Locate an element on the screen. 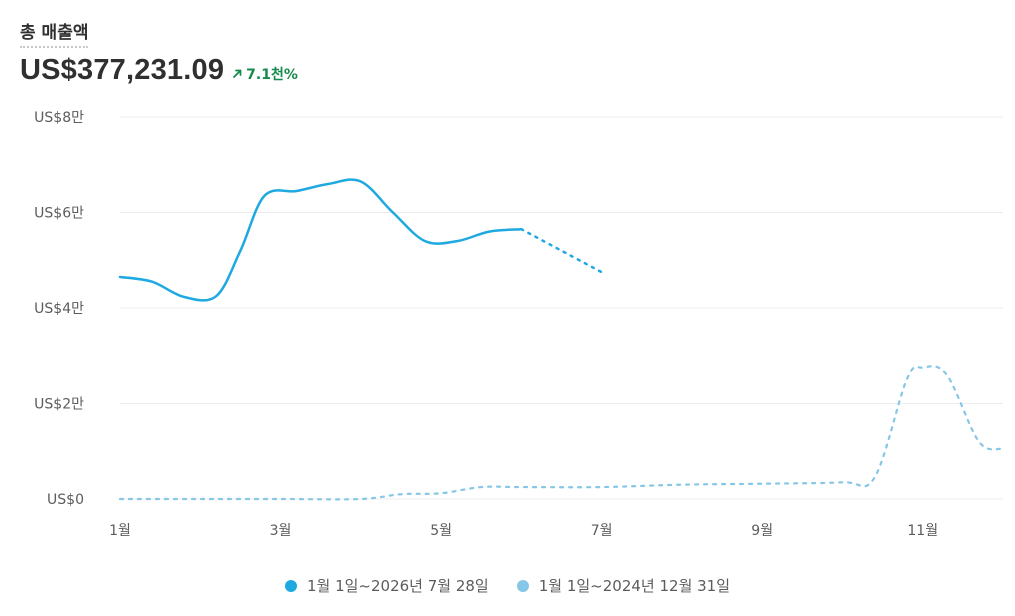  metric-value-row: US$377,231.09 7.1천% is located at coordinates (159, 70).